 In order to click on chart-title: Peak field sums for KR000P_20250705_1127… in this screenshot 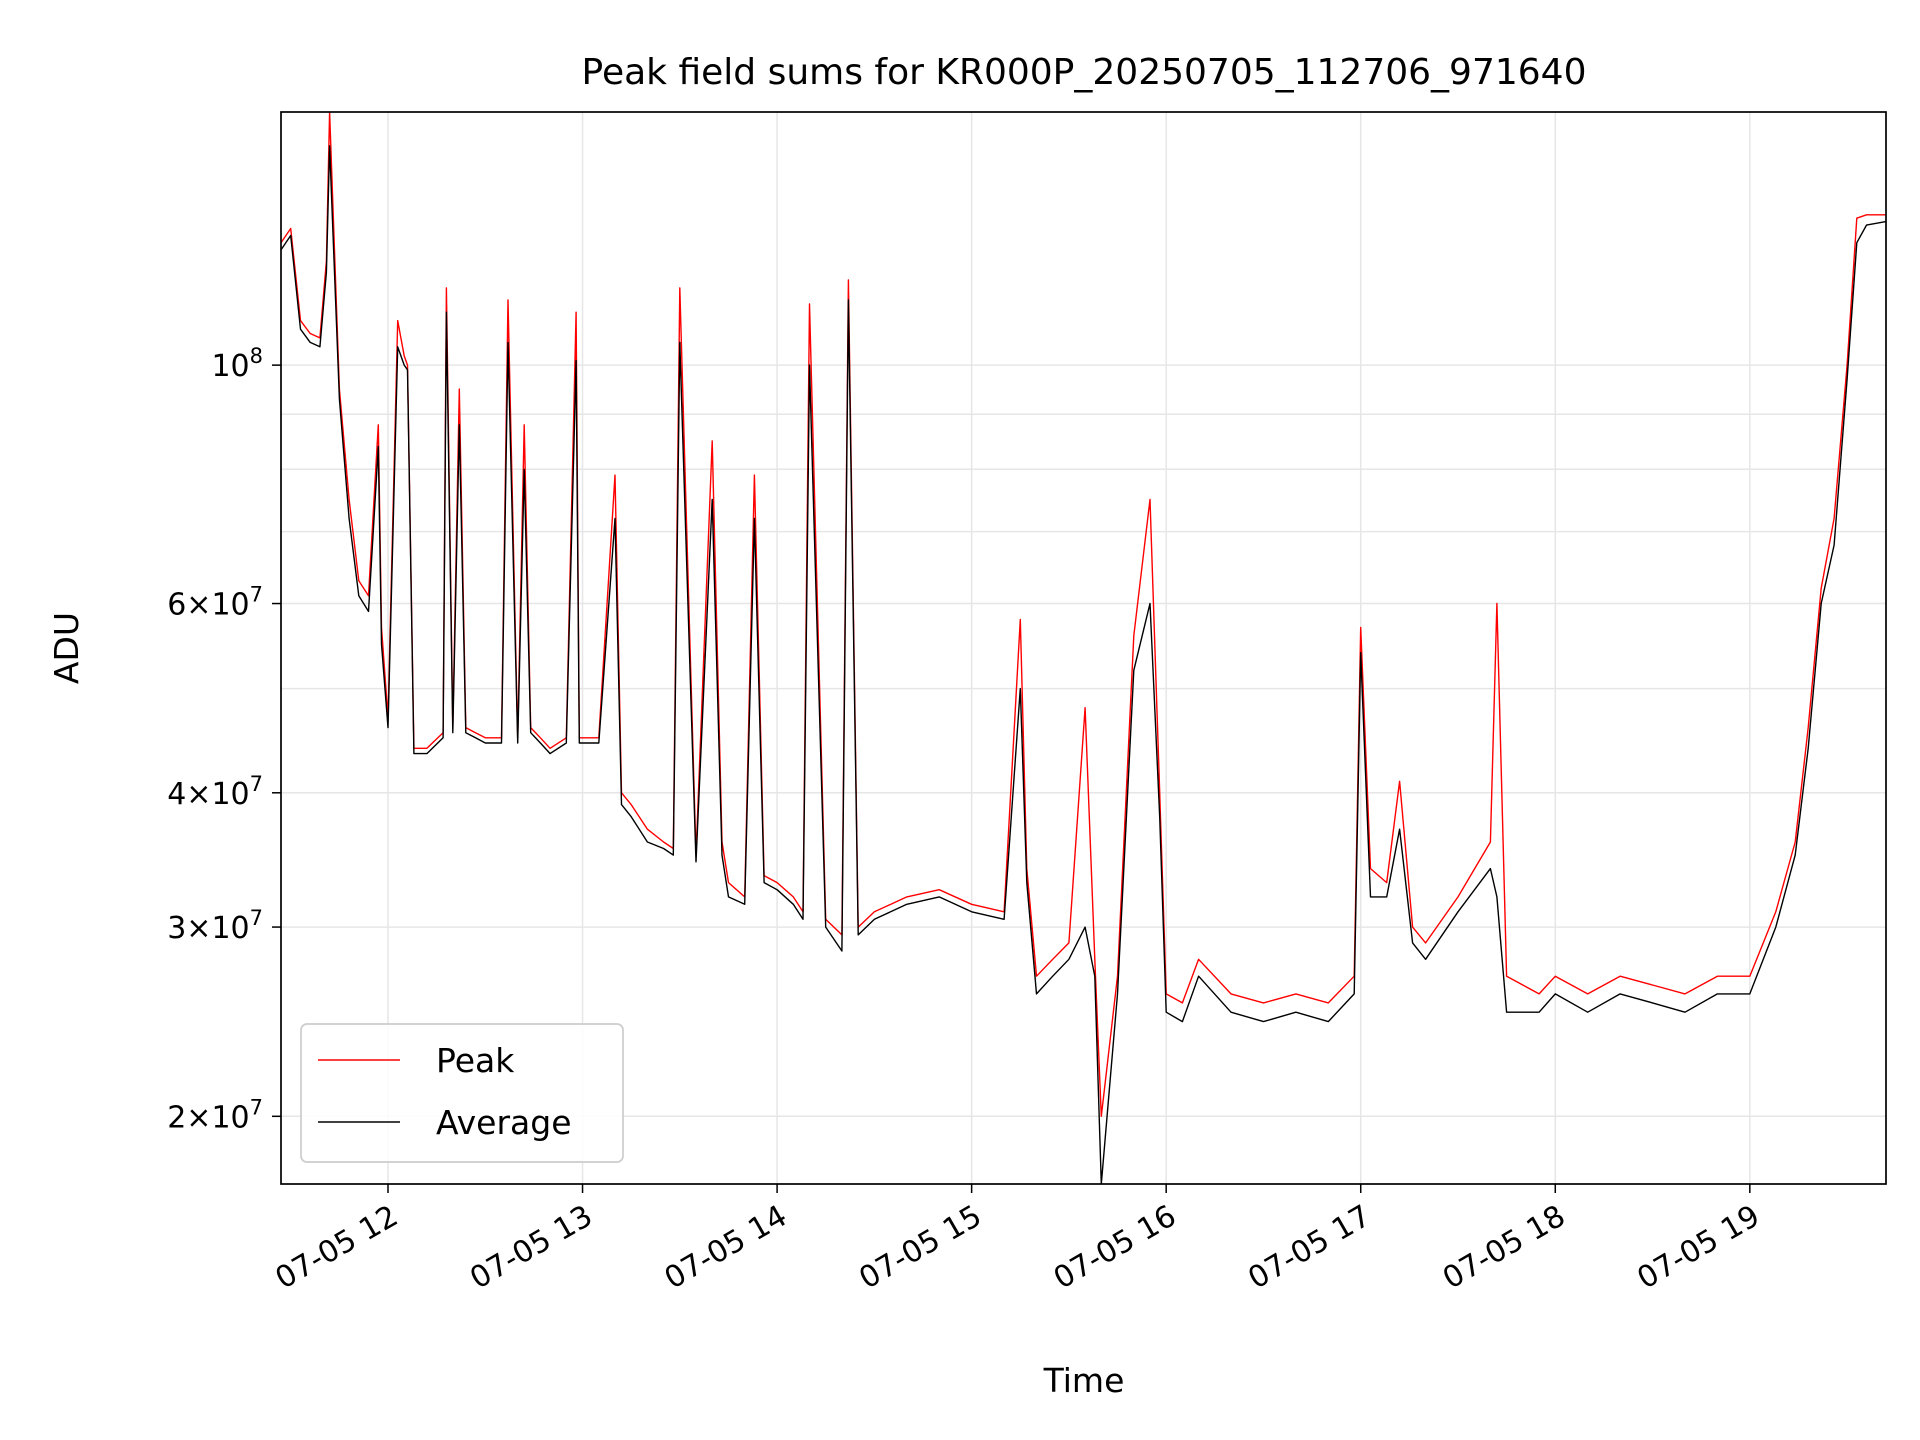, I will do `click(1084, 72)`.